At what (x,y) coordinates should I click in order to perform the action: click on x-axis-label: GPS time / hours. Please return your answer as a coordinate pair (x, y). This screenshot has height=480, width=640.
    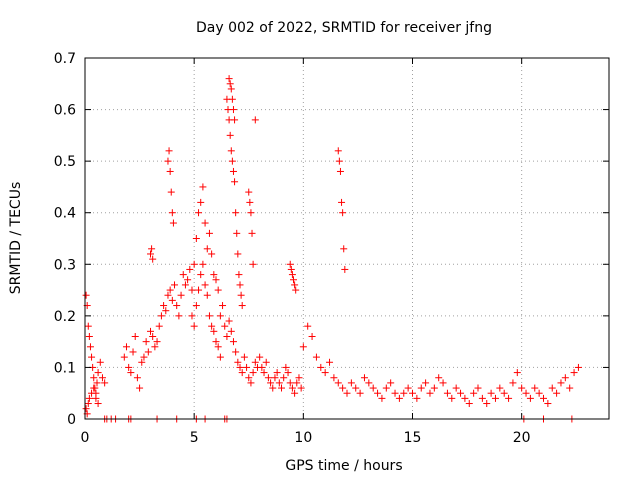
    Looking at the image, I should click on (343, 466).